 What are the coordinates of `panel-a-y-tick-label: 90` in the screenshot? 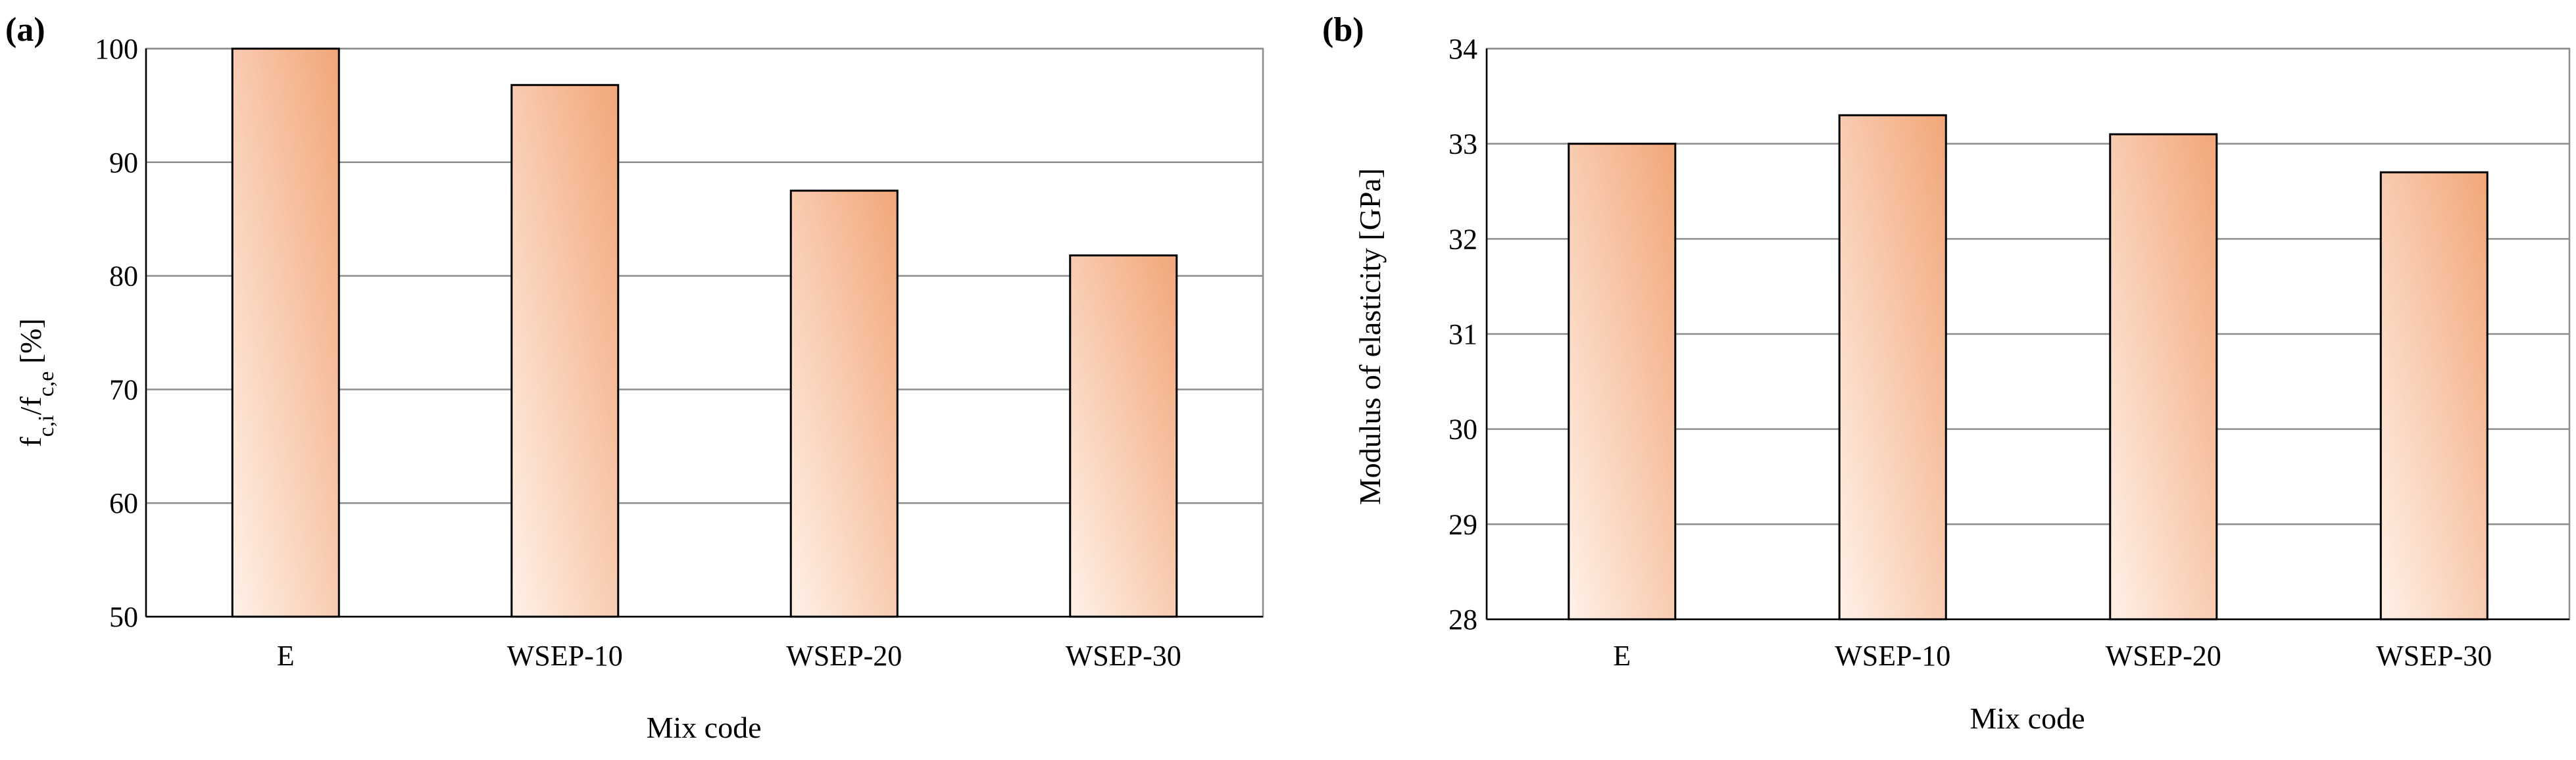 It's located at (123, 163).